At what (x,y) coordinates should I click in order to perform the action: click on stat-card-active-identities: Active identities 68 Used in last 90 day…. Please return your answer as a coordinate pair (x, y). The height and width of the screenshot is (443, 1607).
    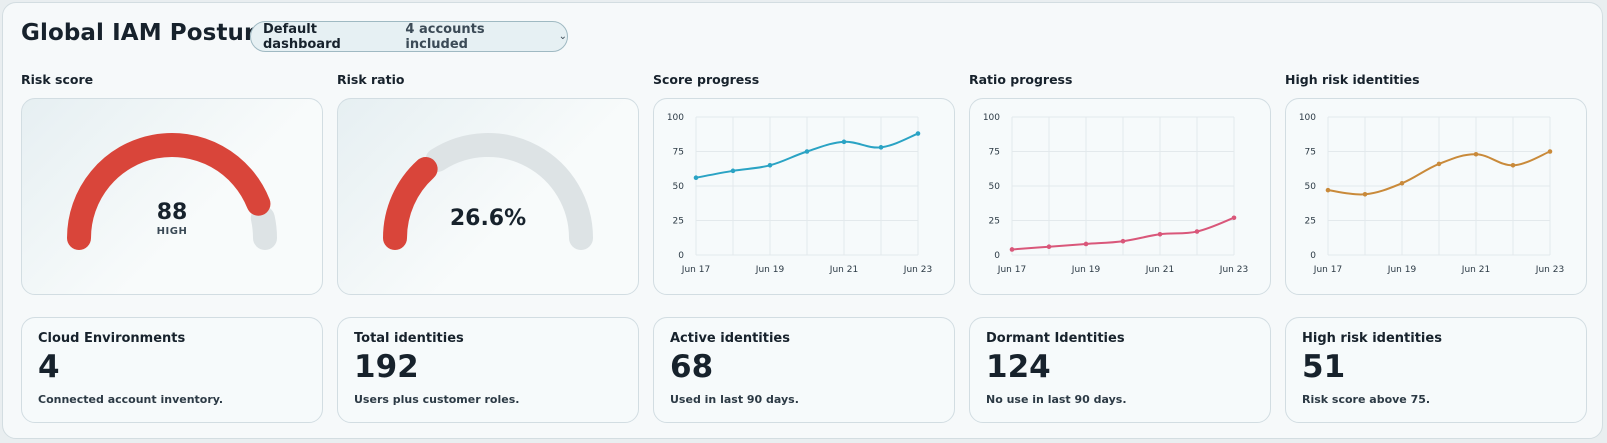
    Looking at the image, I should click on (804, 370).